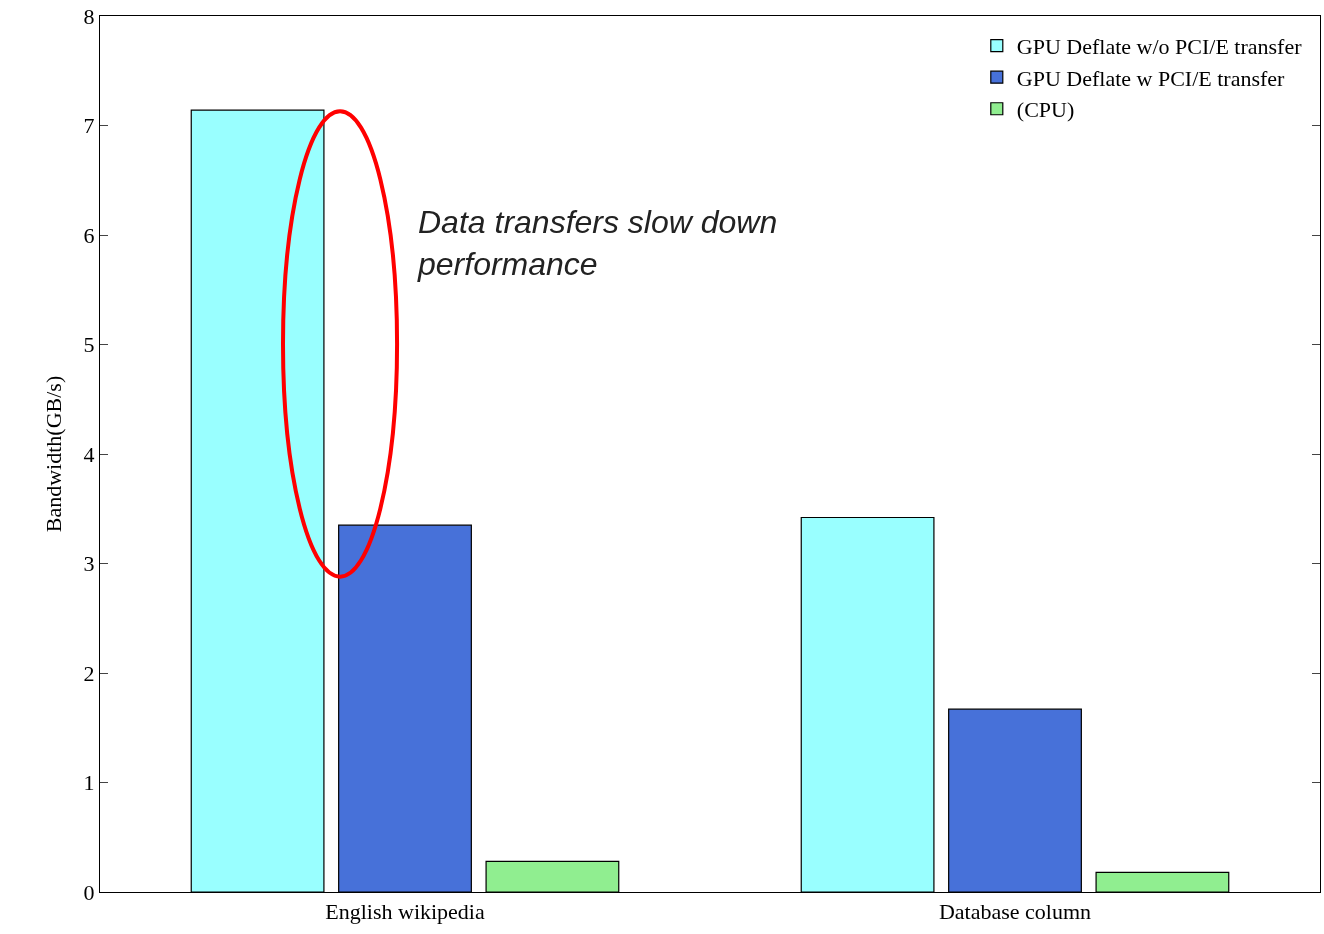 This screenshot has height=934, width=1324. I want to click on y-tick-label: 5, so click(89, 345).